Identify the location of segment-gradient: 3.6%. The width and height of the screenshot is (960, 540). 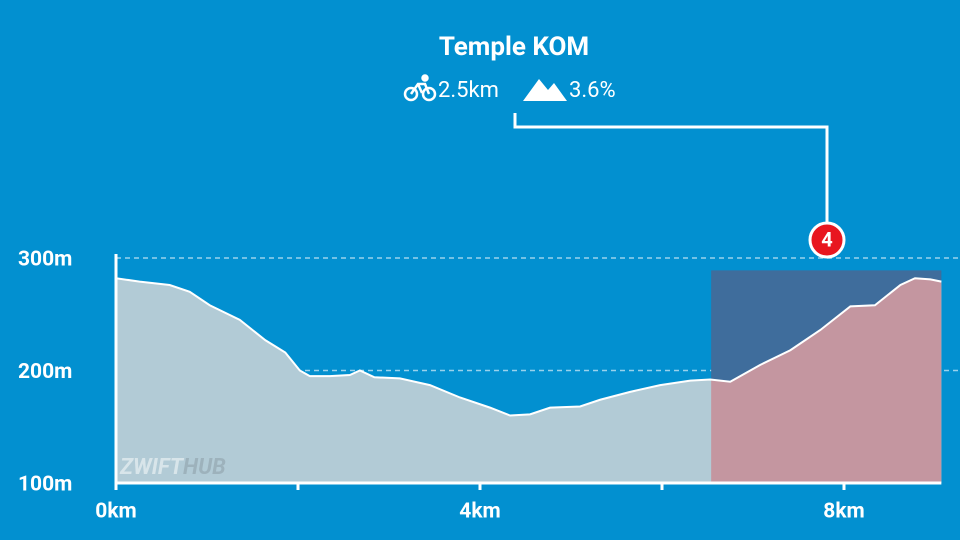
(592, 90).